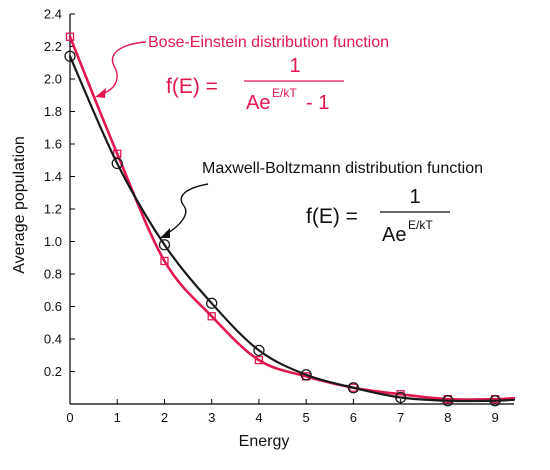 This screenshot has height=470, width=550. I want to click on y-tick-label: 1.0, so click(53, 241).